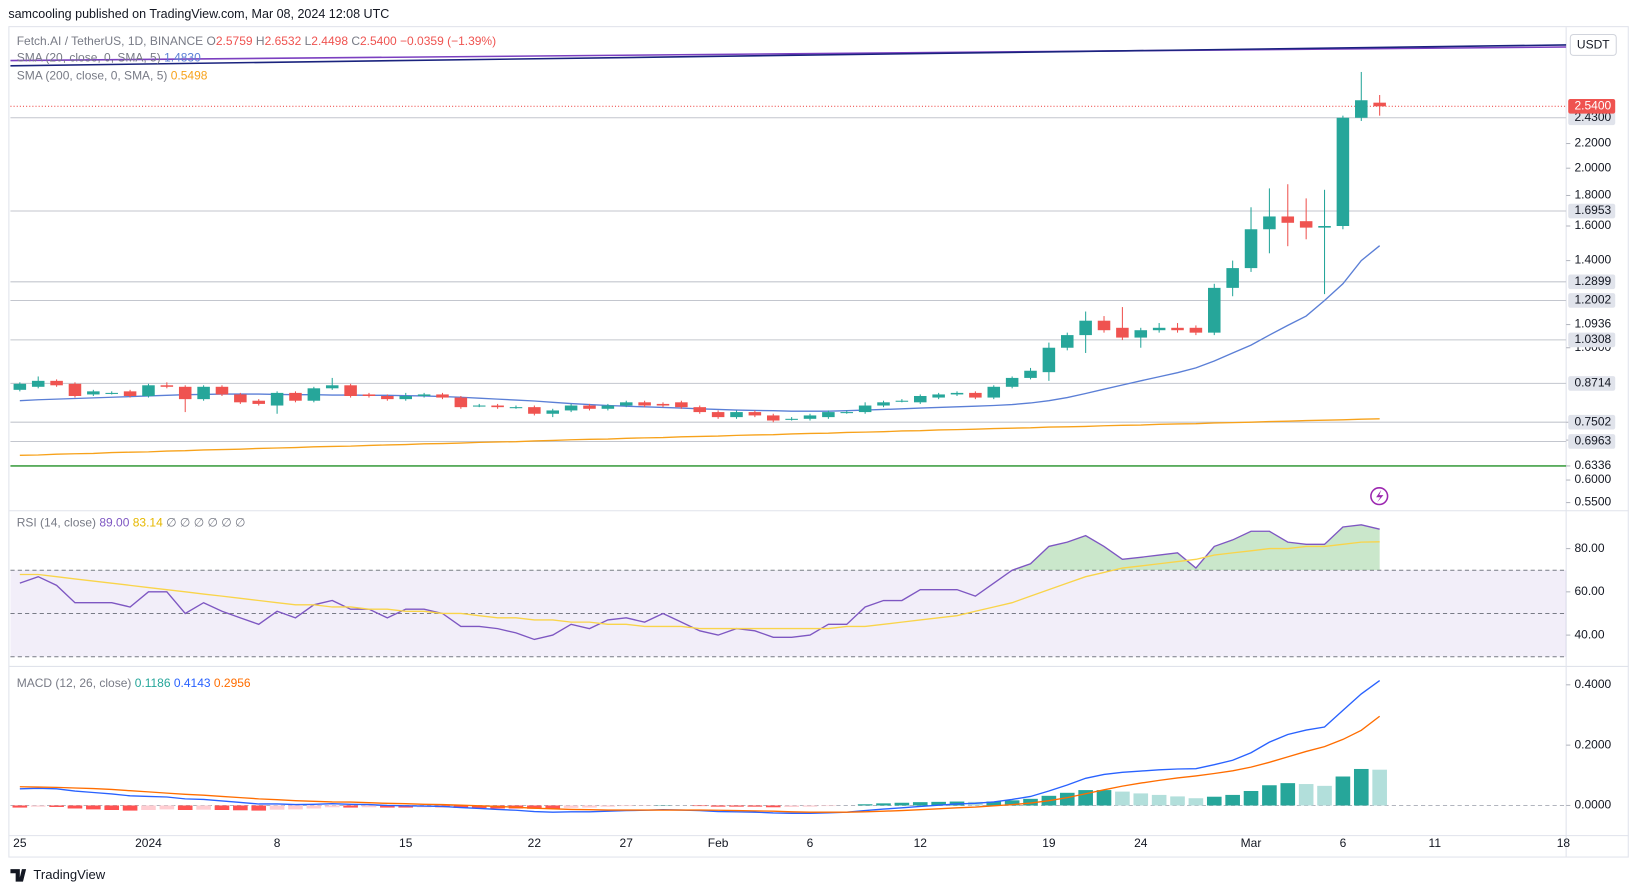 The image size is (1634, 891). I want to click on y-tick-label: 40.00, so click(1589, 634).